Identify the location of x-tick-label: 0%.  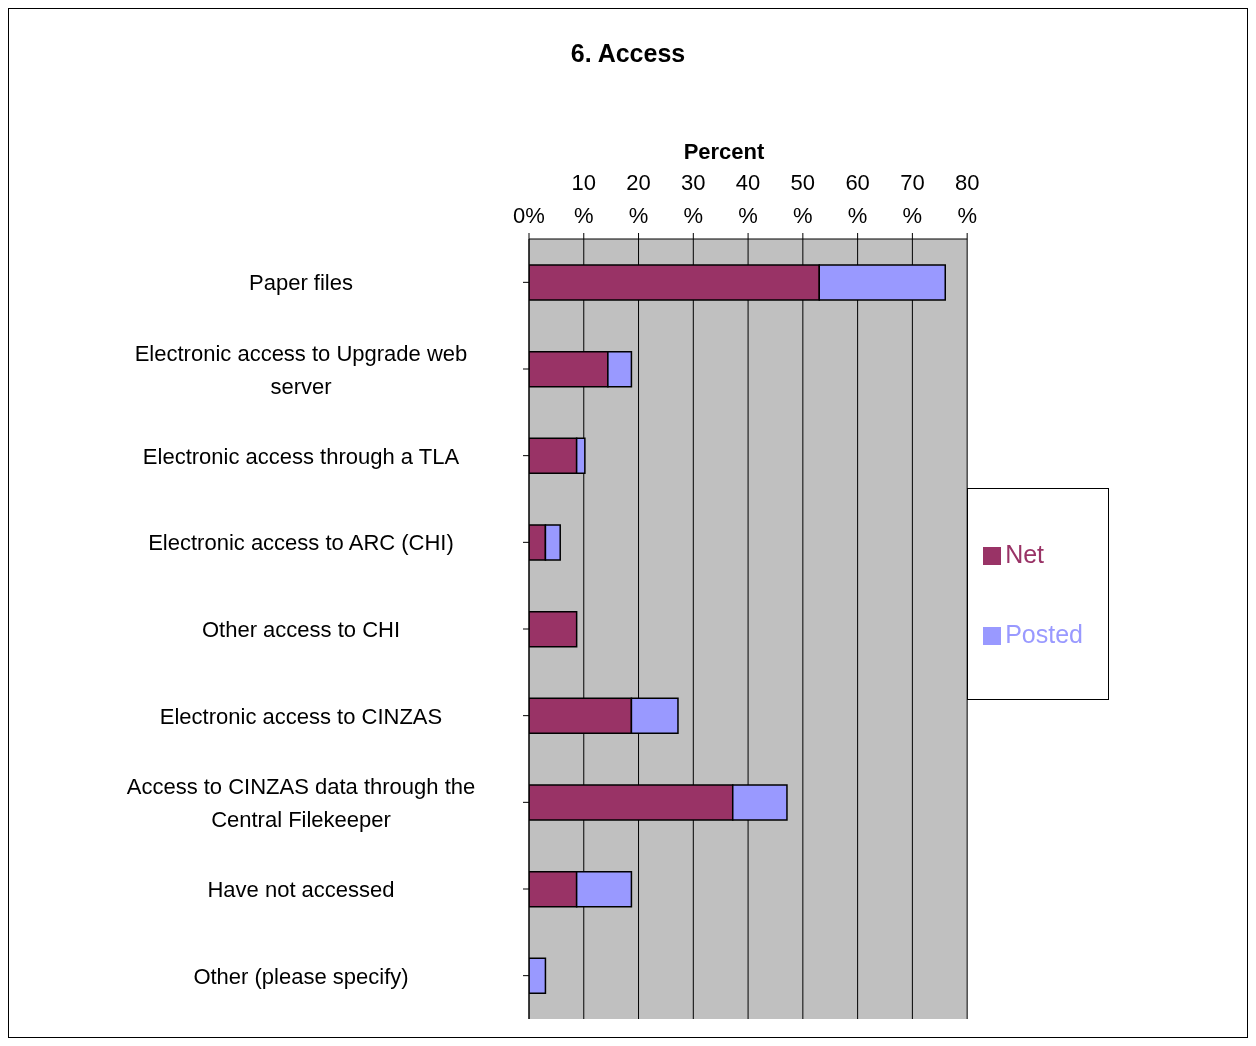
(529, 215).